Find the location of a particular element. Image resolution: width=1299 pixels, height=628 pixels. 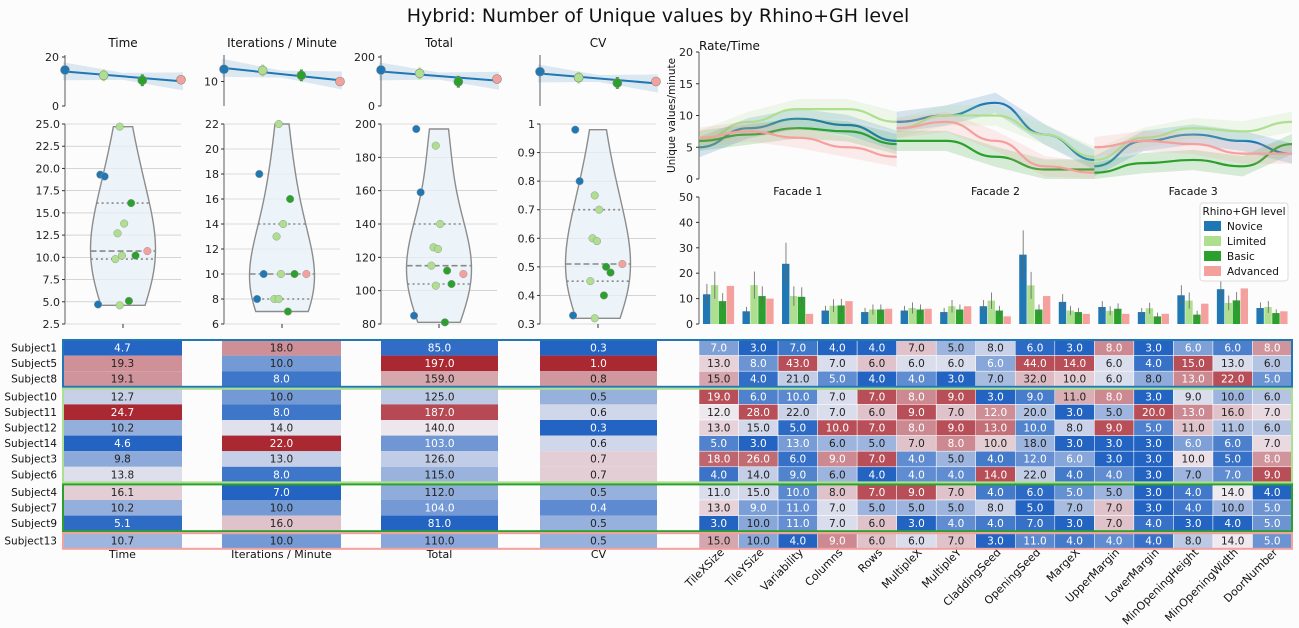

rate-line-basic is located at coordinates (1193, 158).